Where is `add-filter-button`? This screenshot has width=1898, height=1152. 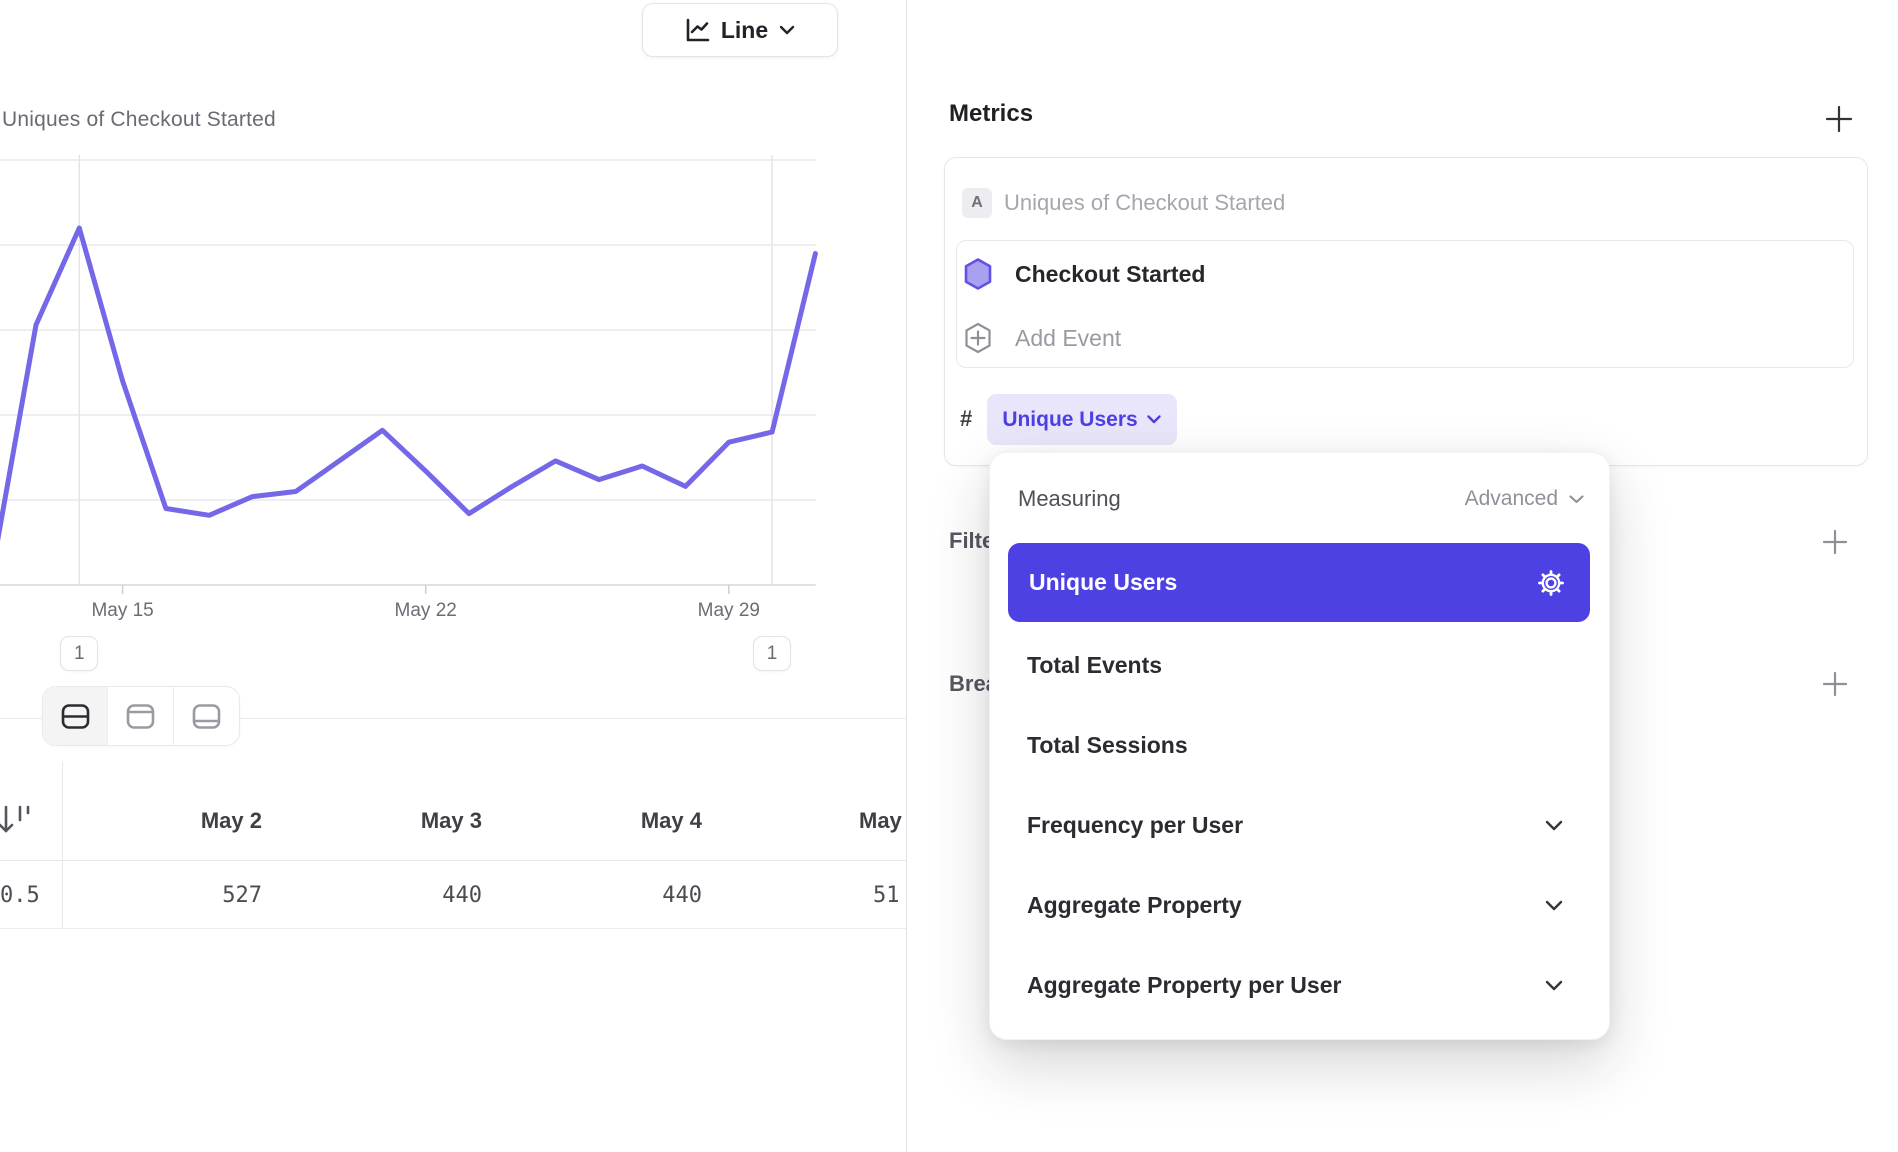
add-filter-button is located at coordinates (1835, 542).